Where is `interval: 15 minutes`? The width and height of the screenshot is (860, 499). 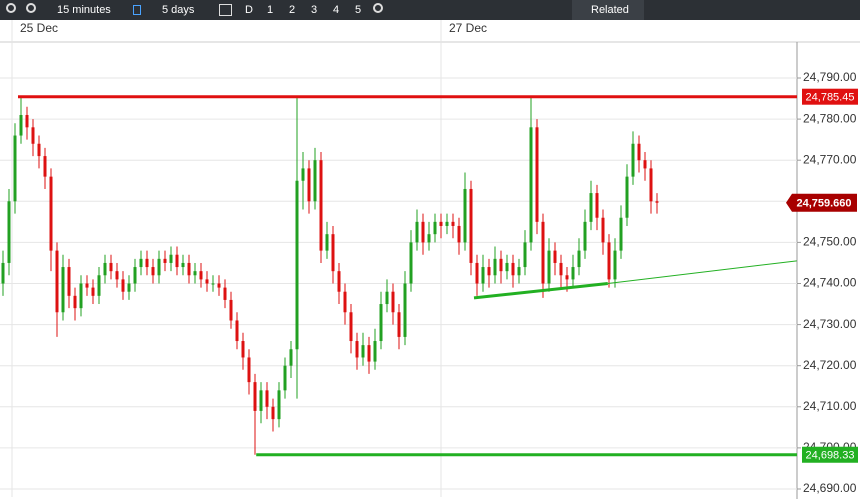 interval: 15 minutes is located at coordinates (84, 10).